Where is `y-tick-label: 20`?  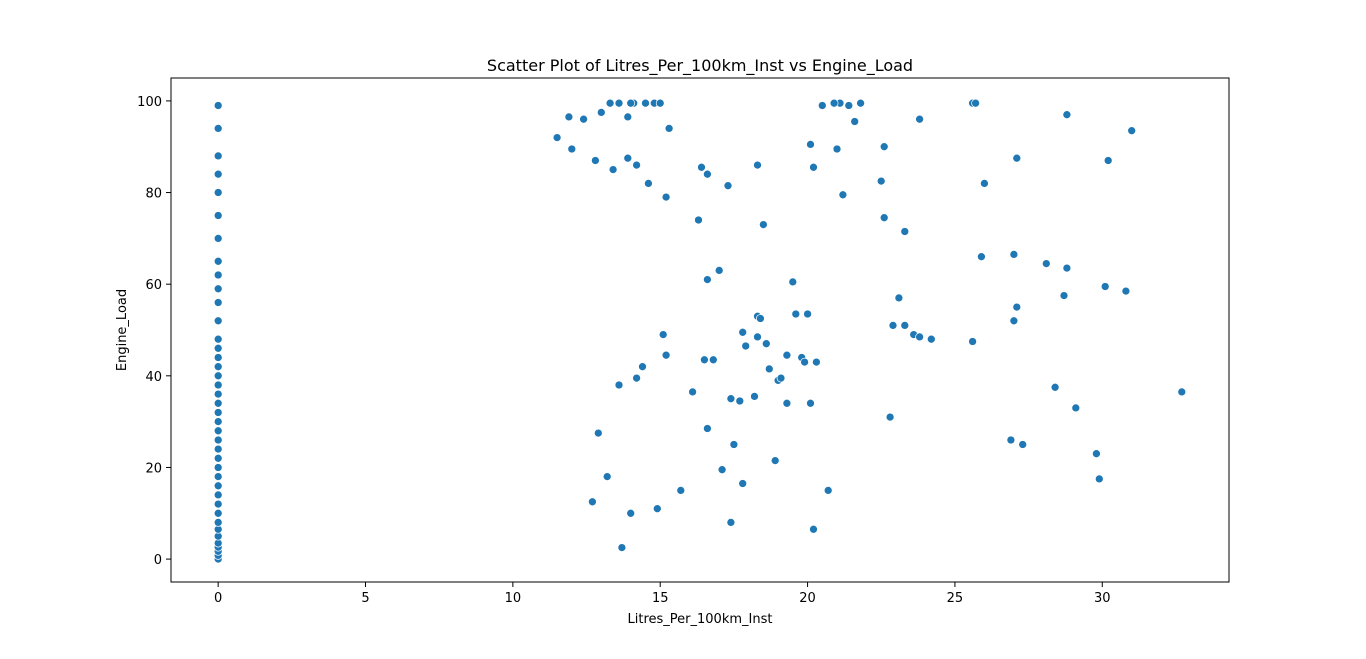
y-tick-label: 20 is located at coordinates (153, 468).